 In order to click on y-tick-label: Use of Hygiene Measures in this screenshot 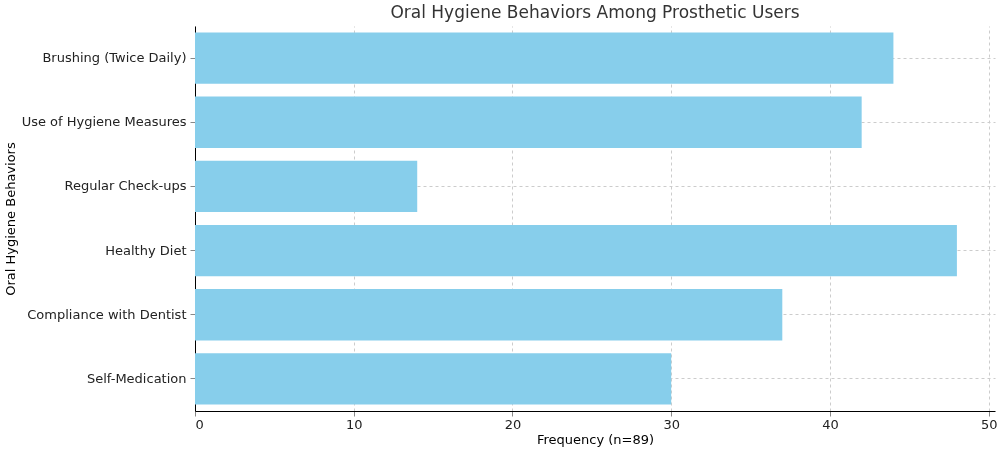, I will do `click(104, 122)`.